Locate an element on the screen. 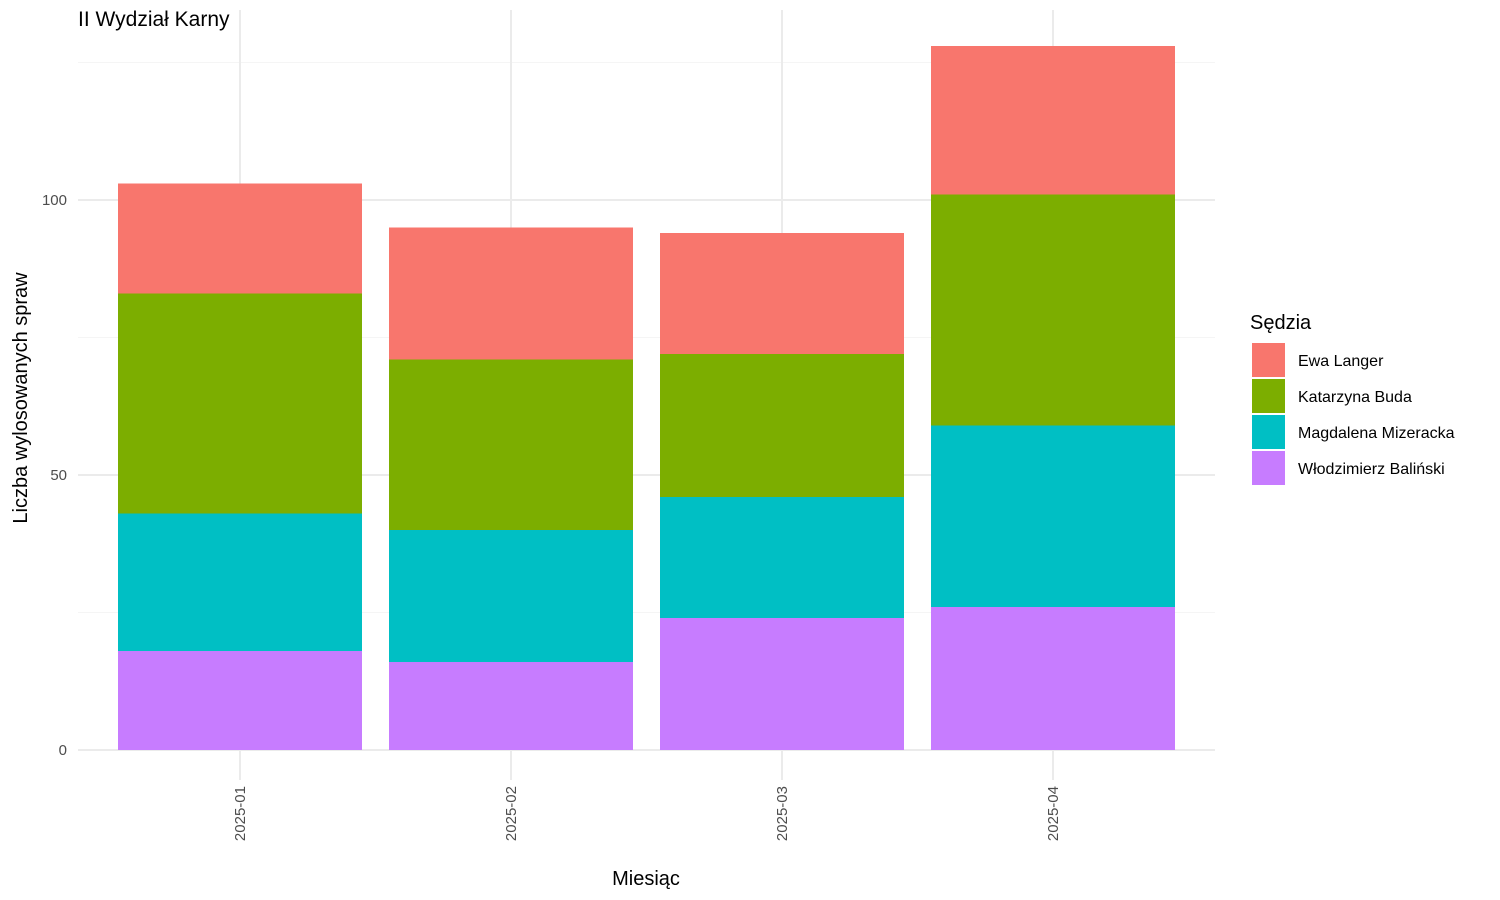 The image size is (1500, 900). legend-label: Włodzimierz Baliński is located at coordinates (1371, 469).